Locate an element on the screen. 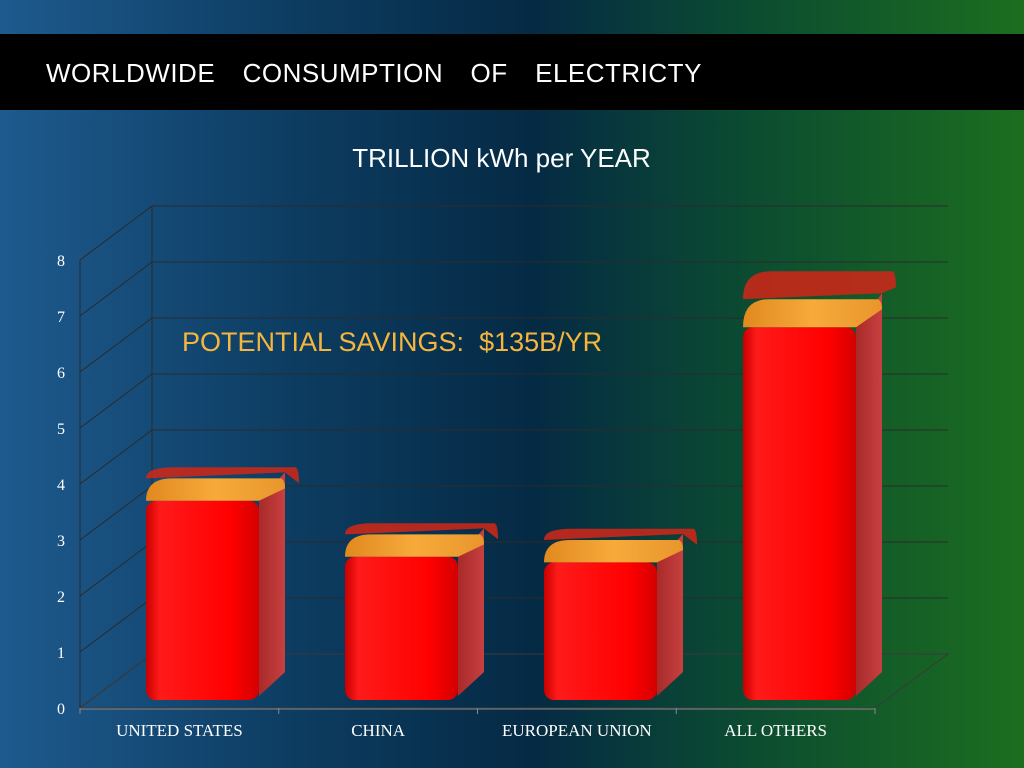 The height and width of the screenshot is (768, 1024). slide-title: WORLDWIDE CONSUMPTION OF ELECTRICTY is located at coordinates (374, 73).